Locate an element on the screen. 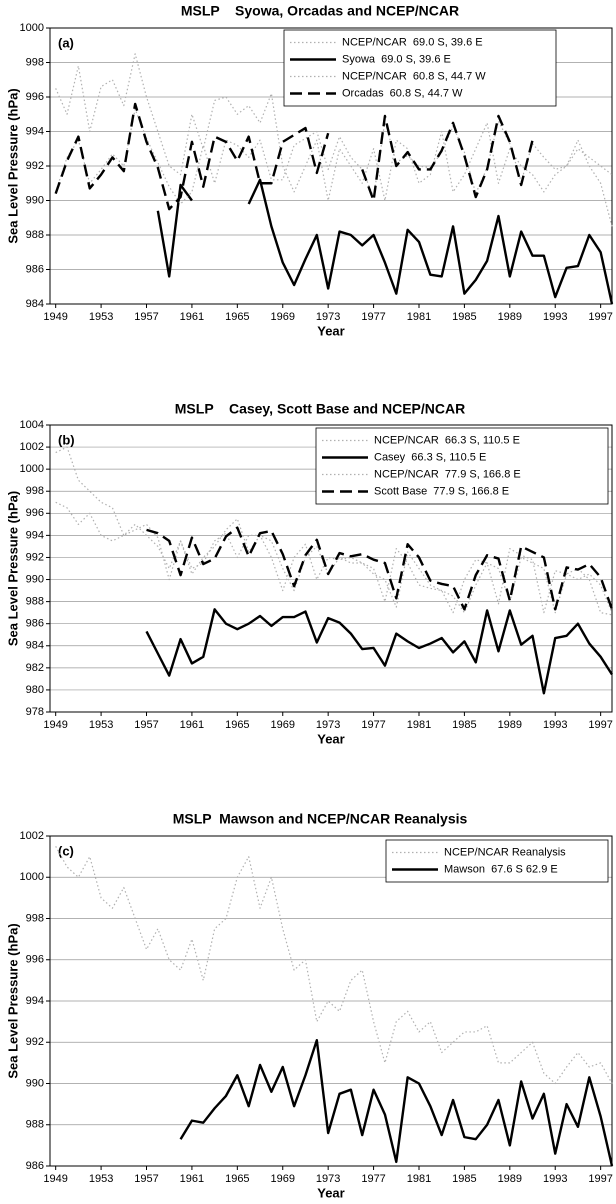 The image size is (616, 1204). legend-label: NCEP/NCAR 69.0 S, 39.6 E is located at coordinates (412, 42).